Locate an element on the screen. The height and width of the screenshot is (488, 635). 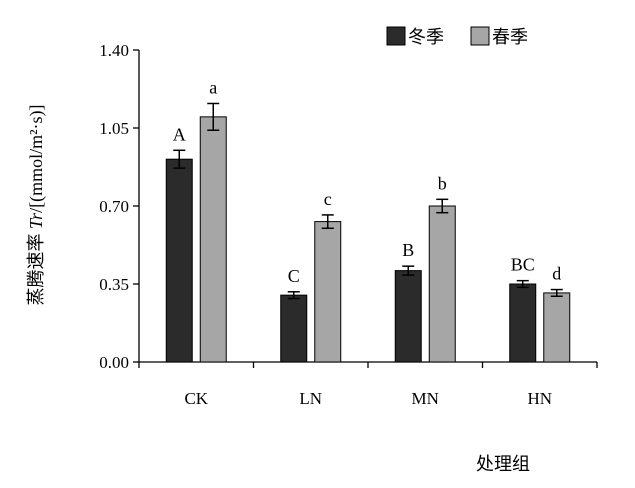
y-tick-label: 1.40 is located at coordinates (114, 50).